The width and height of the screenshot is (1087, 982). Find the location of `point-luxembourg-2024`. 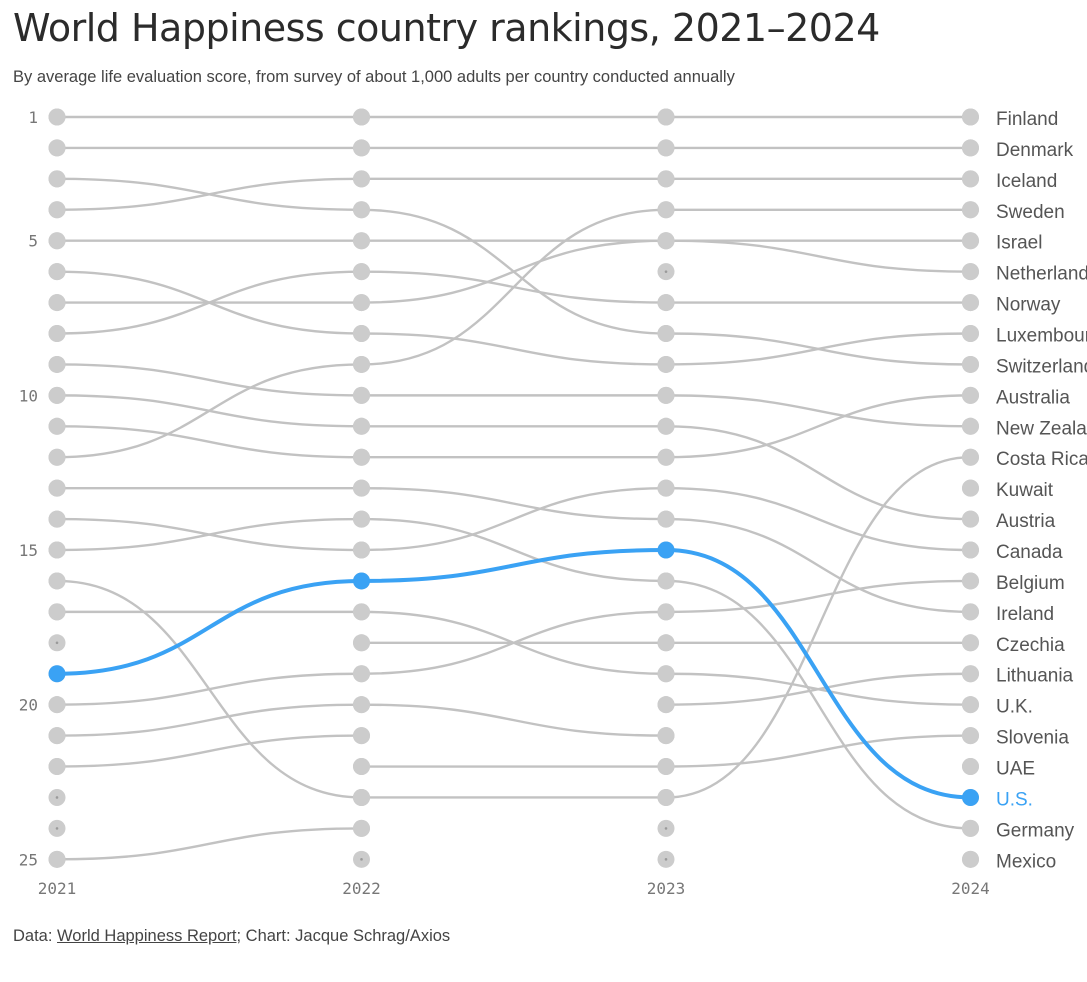

point-luxembourg-2024 is located at coordinates (970, 334).